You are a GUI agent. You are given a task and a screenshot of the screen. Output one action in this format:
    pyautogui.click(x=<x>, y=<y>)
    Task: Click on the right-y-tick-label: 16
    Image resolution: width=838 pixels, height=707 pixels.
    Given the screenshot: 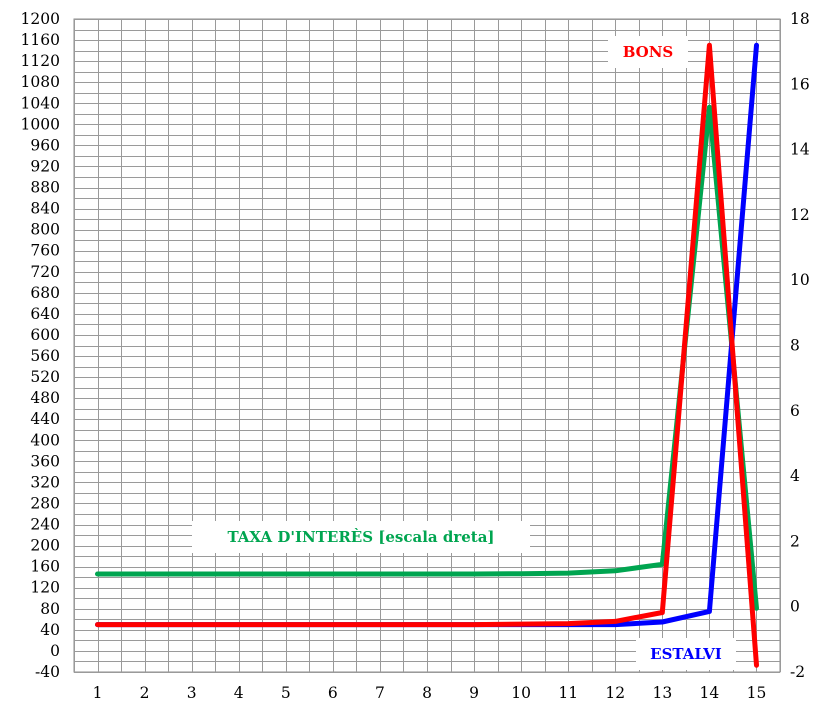 What is the action you would take?
    pyautogui.click(x=800, y=84)
    